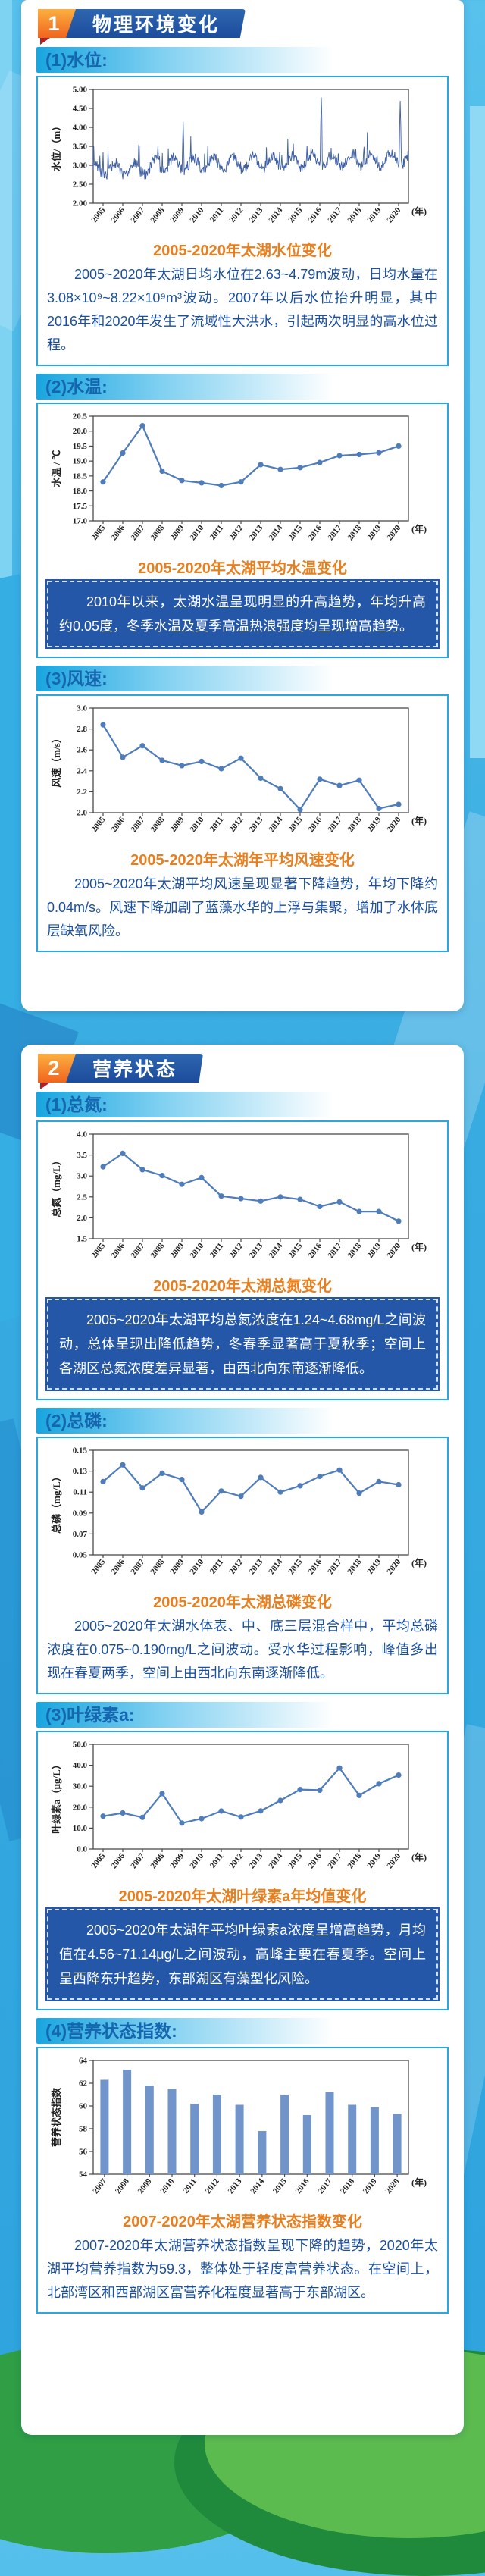  I want to click on svg-text: 2.8, so click(82, 729).